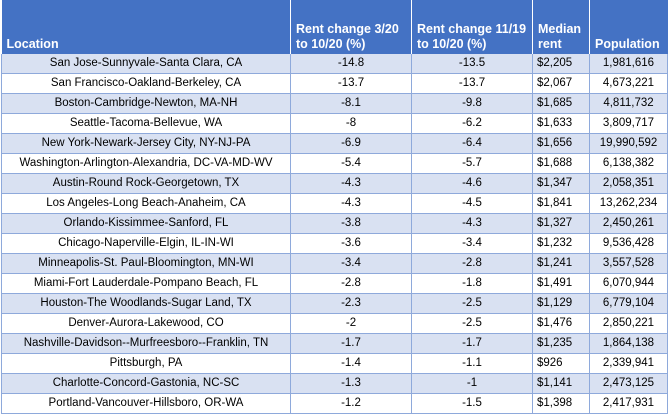 The image size is (668, 418). I want to click on cell-location: Charlotte-Concord-Gastonia, NC-SC, so click(146, 383).